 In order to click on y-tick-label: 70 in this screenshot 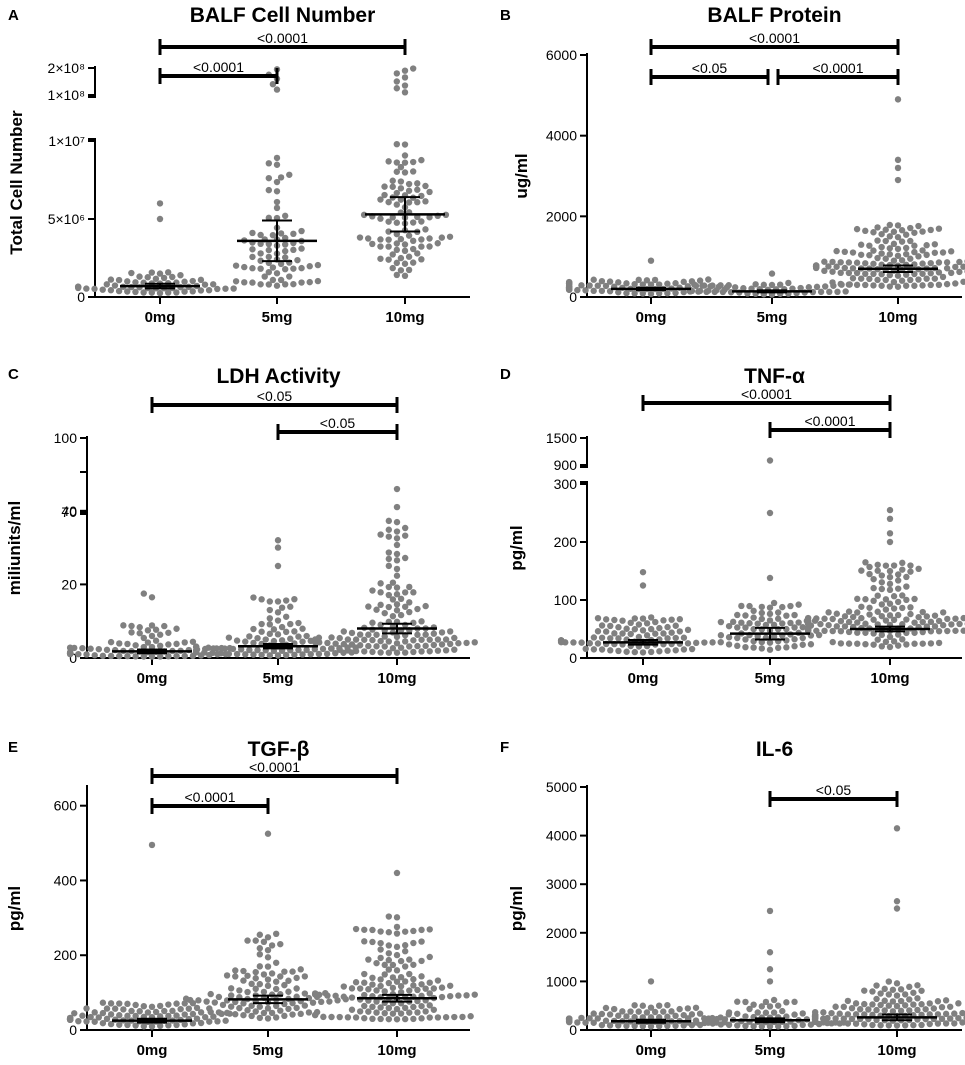, I will do `click(69, 512)`.